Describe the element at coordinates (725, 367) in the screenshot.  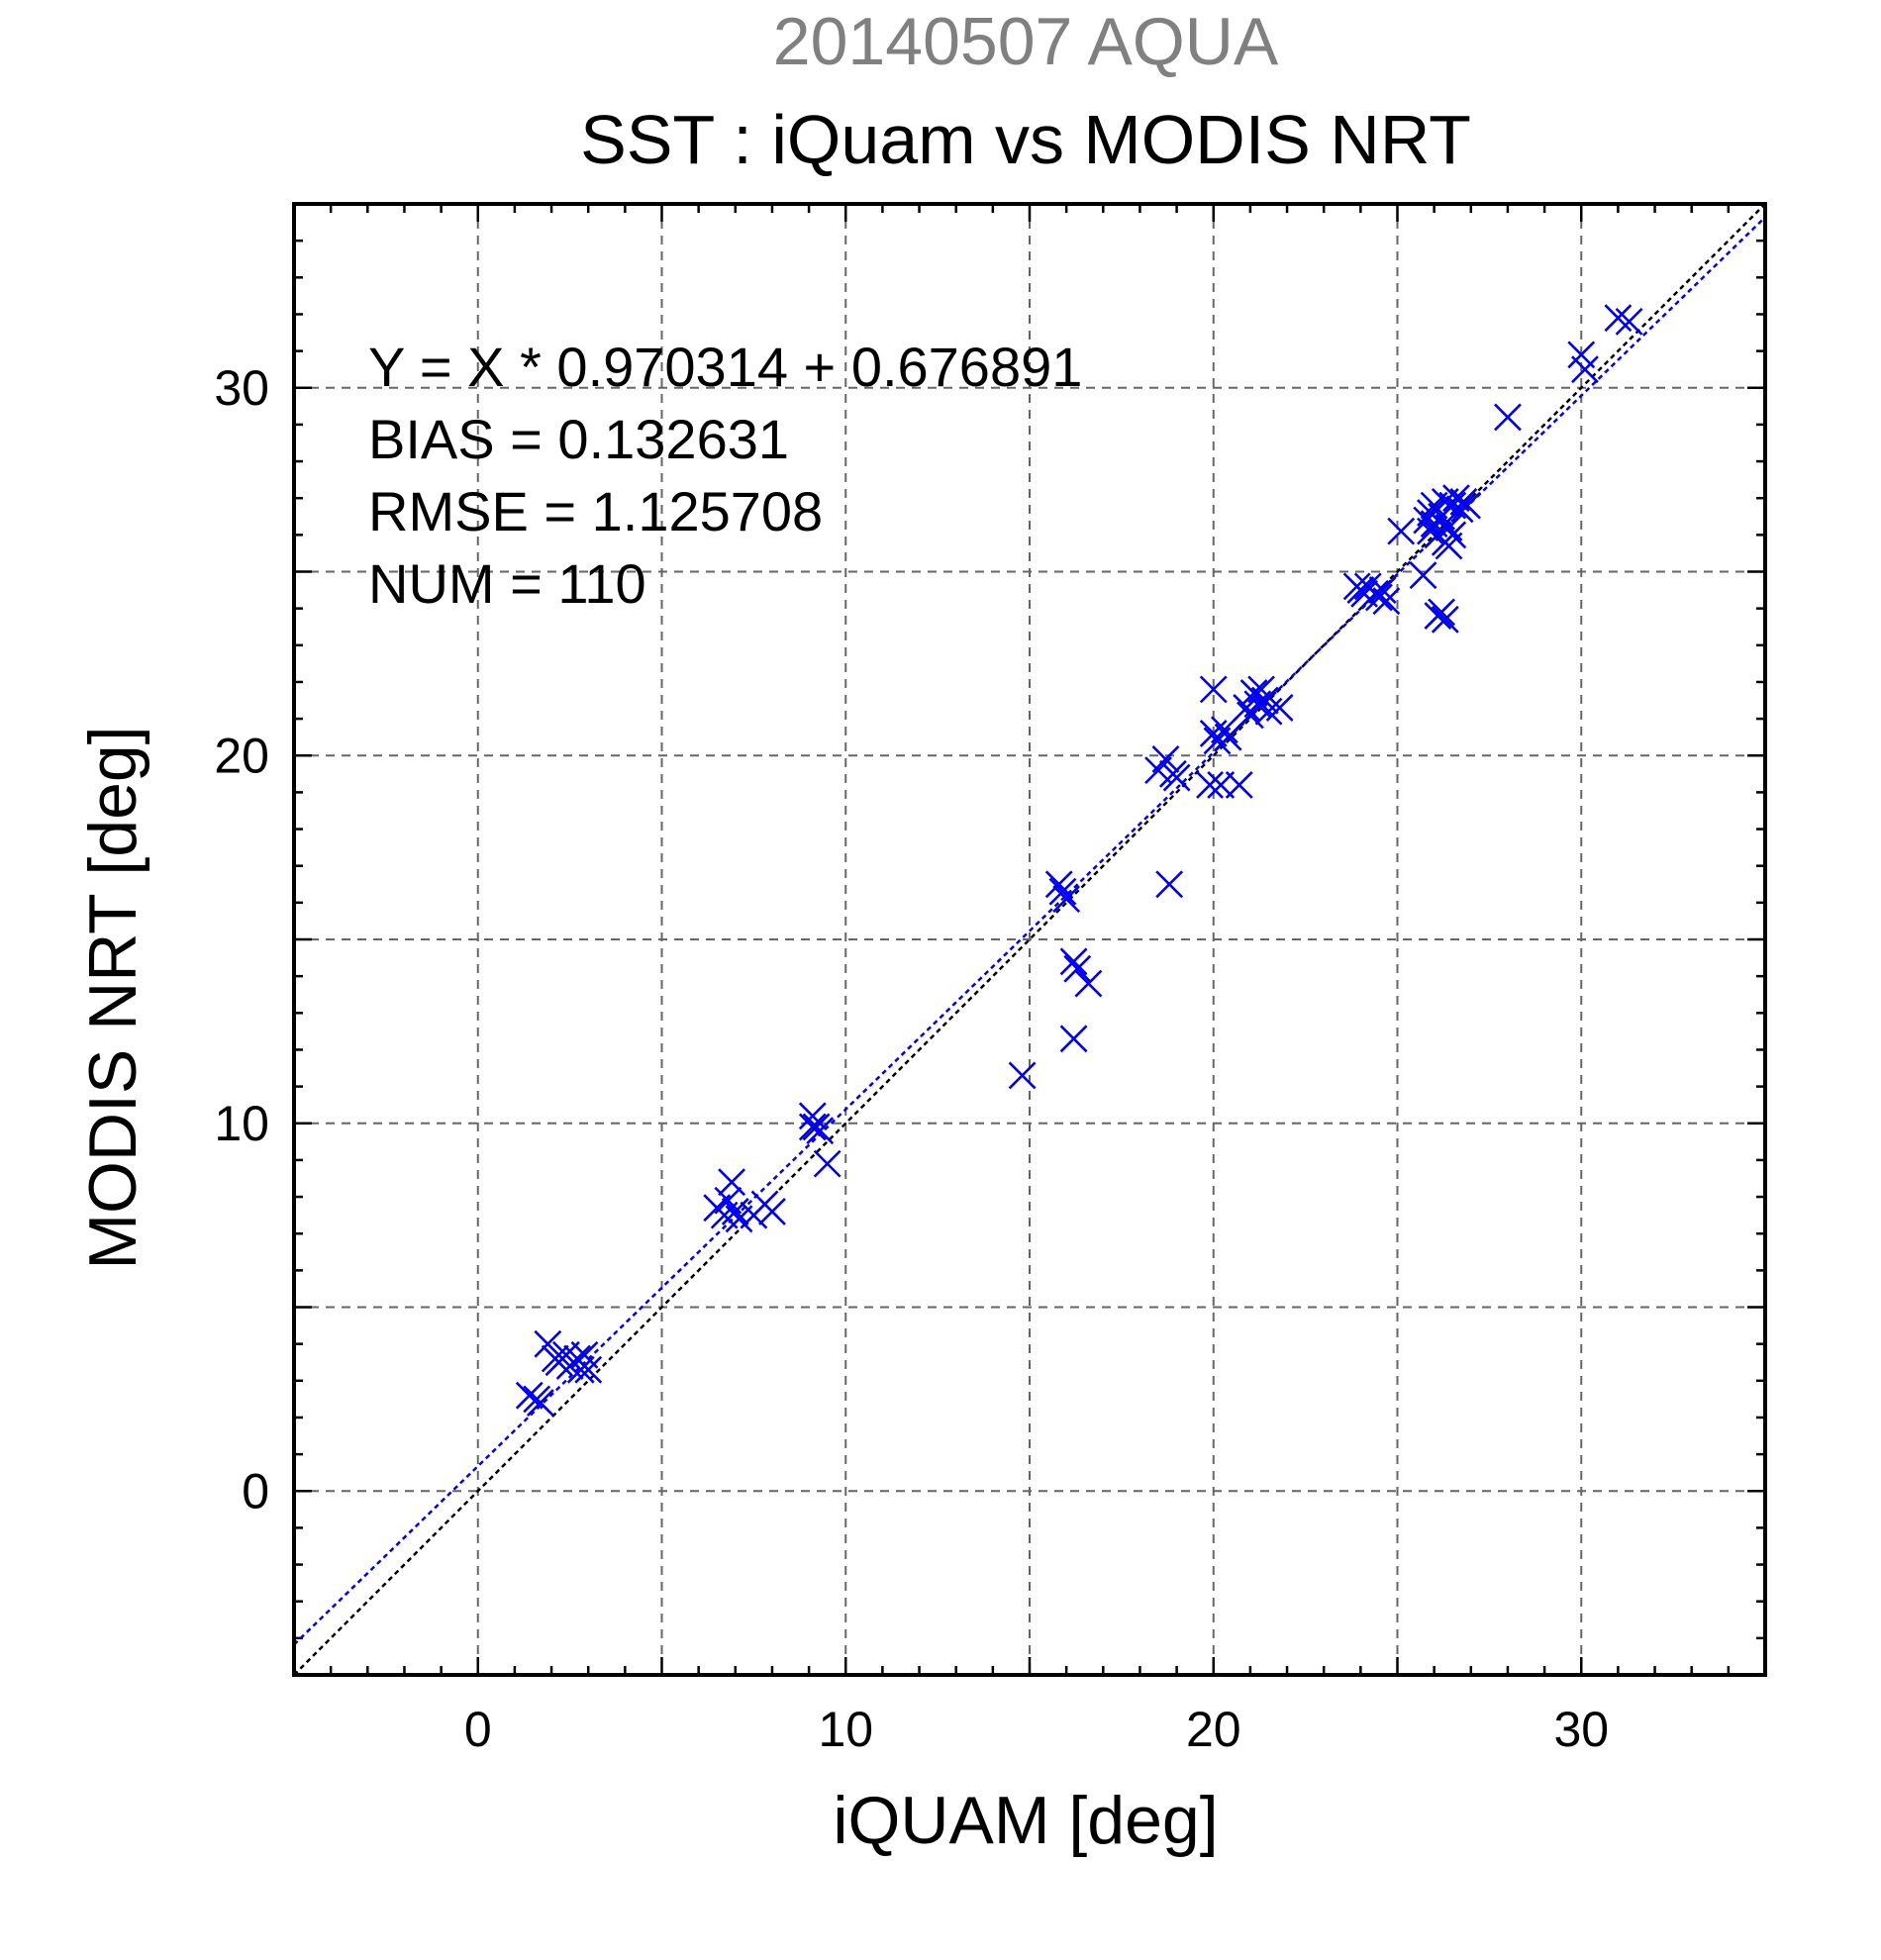
I see `regression-equation: Y = X * 0.970314 + 0.676891` at that location.